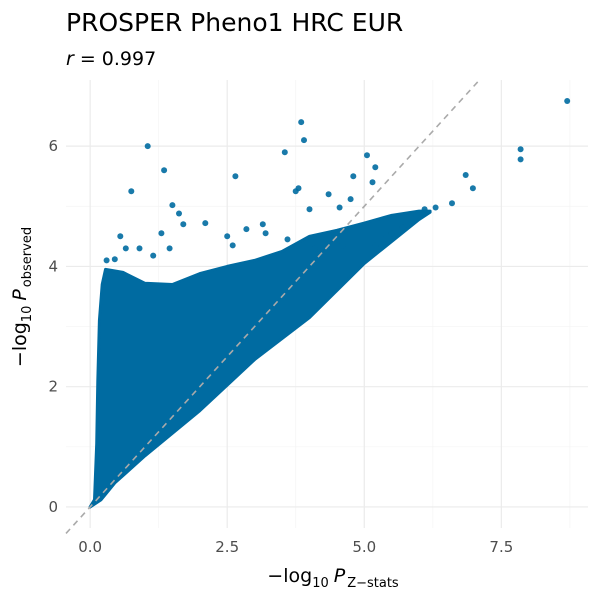 This screenshot has width=600, height=600. I want to click on y-tick-label: 6, so click(53, 146).